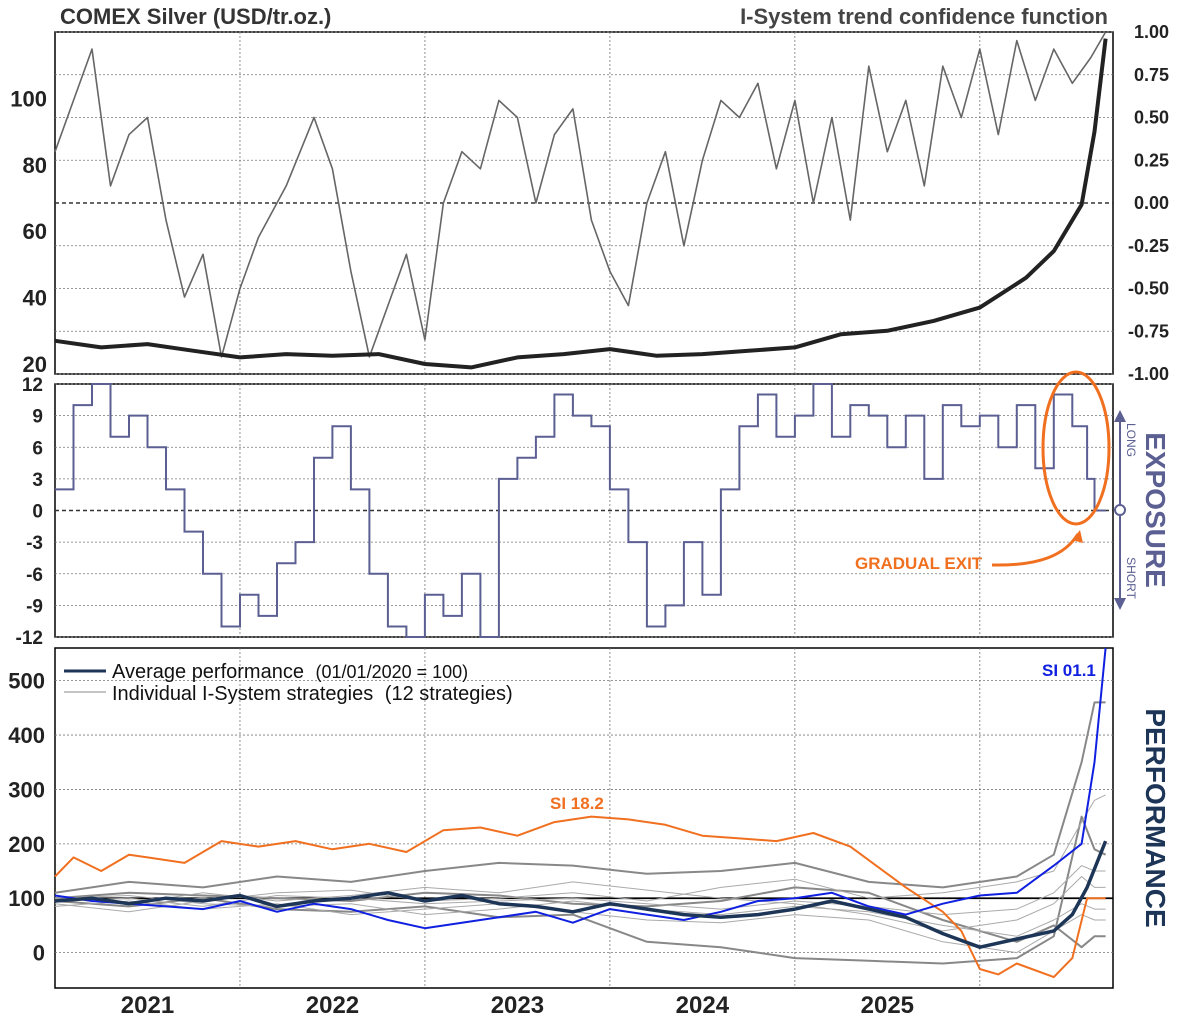  What do you see at coordinates (1120, 416) in the screenshot?
I see `long-arrowhead` at bounding box center [1120, 416].